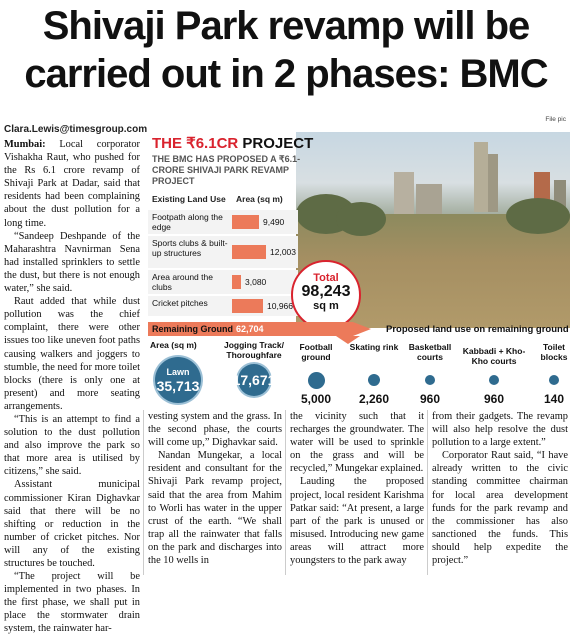  I want to click on remaining-ground-label: Remaining Ground, so click(192, 329).